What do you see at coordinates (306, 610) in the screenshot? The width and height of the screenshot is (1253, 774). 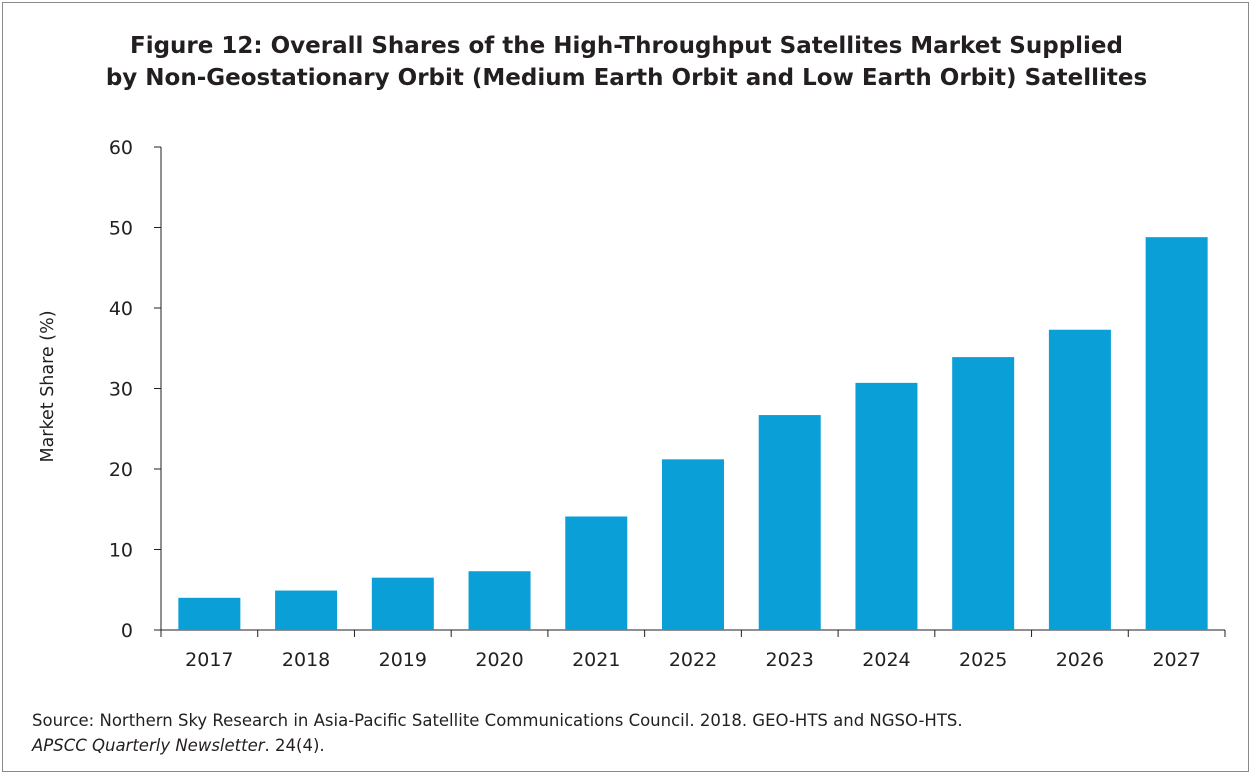 I see `bar-2018` at bounding box center [306, 610].